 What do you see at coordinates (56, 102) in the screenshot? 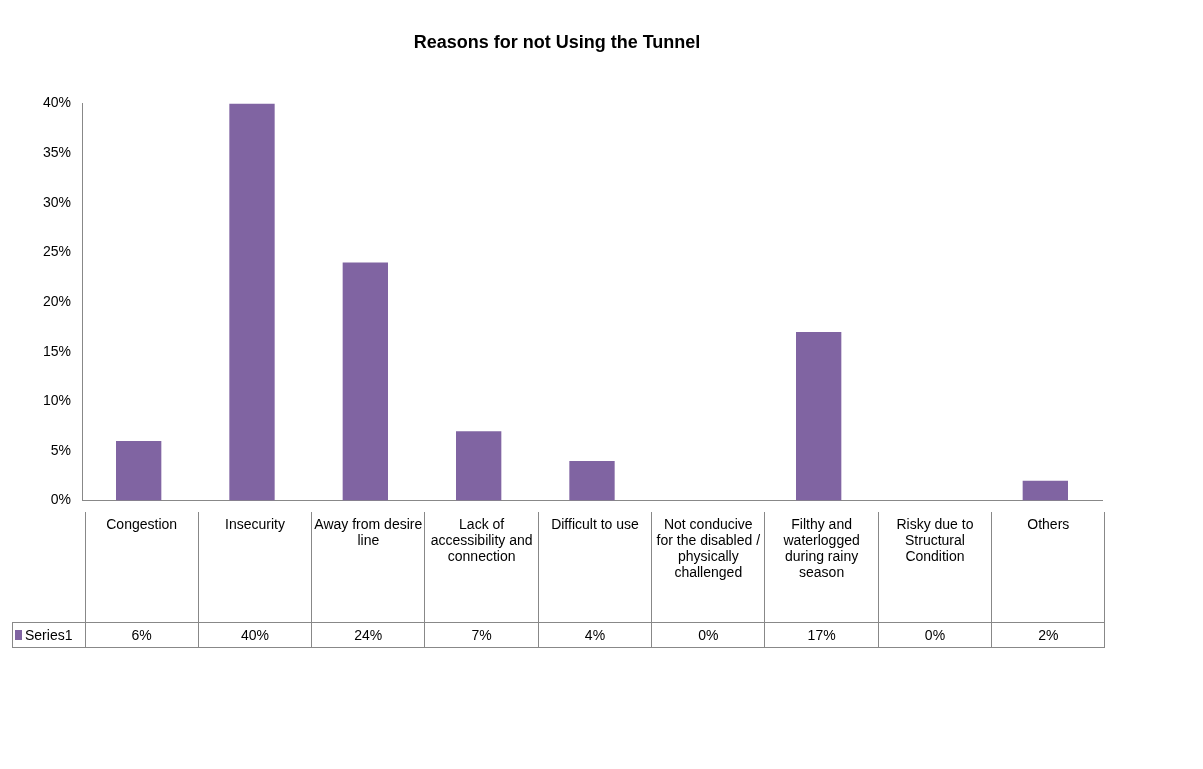
I see `y-tick-label: 40%` at bounding box center [56, 102].